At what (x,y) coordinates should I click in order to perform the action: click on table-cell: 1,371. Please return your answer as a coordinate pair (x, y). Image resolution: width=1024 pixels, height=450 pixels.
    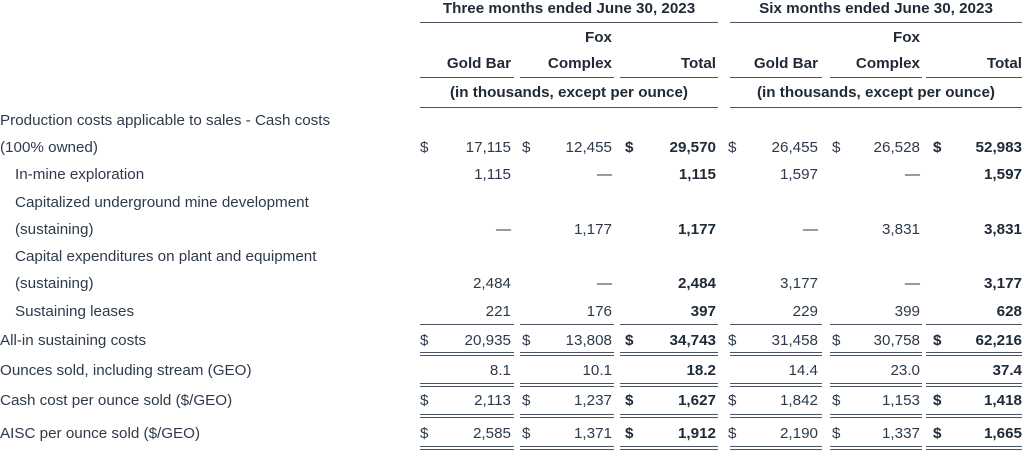
    Looking at the image, I should click on (592, 433).